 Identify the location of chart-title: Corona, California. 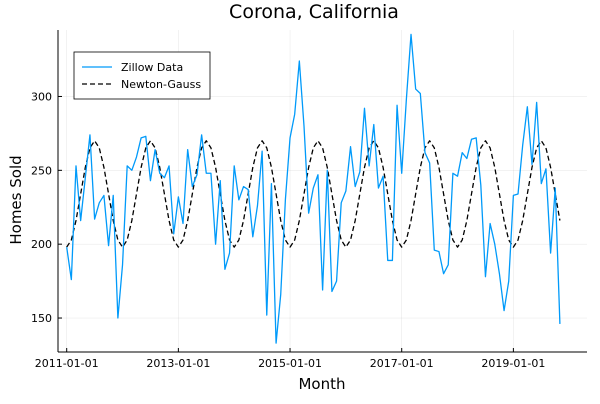
(314, 12).